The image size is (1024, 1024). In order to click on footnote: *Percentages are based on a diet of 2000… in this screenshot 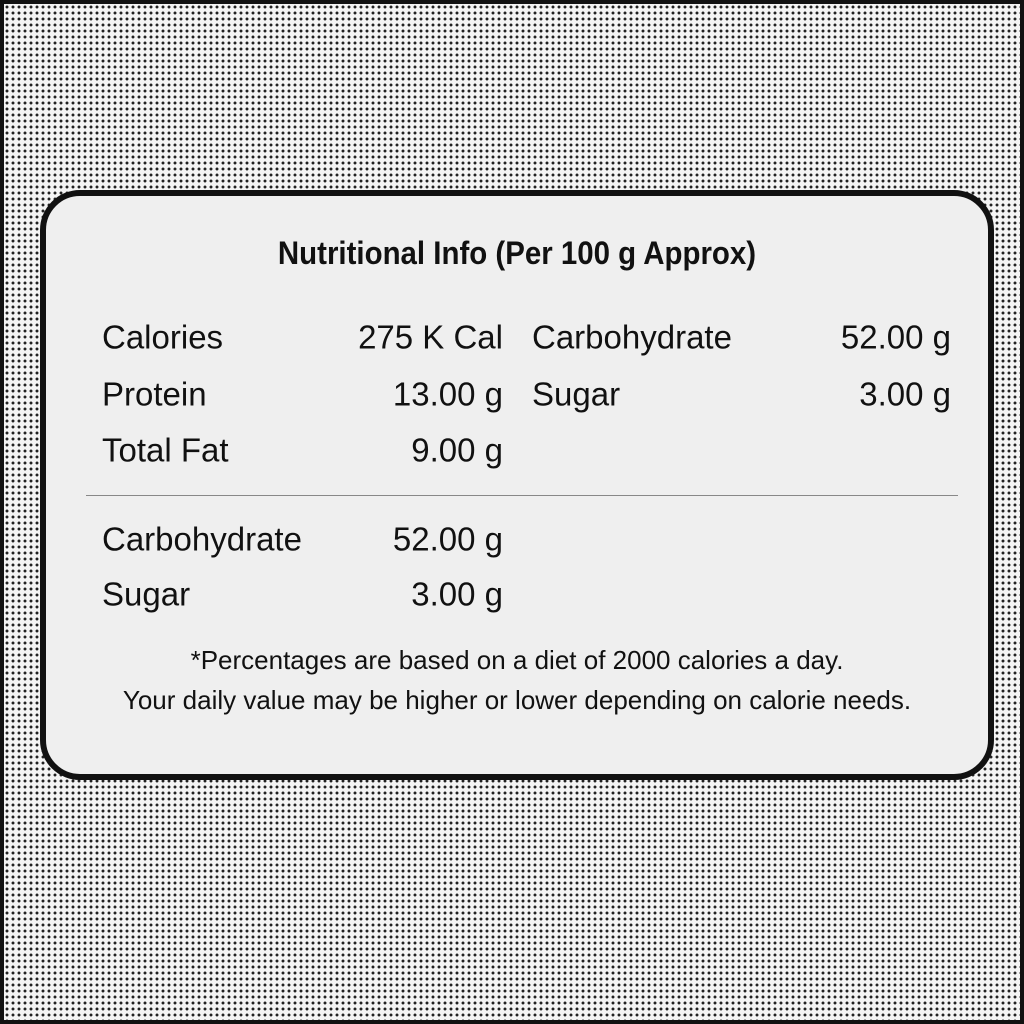, I will do `click(517, 660)`.